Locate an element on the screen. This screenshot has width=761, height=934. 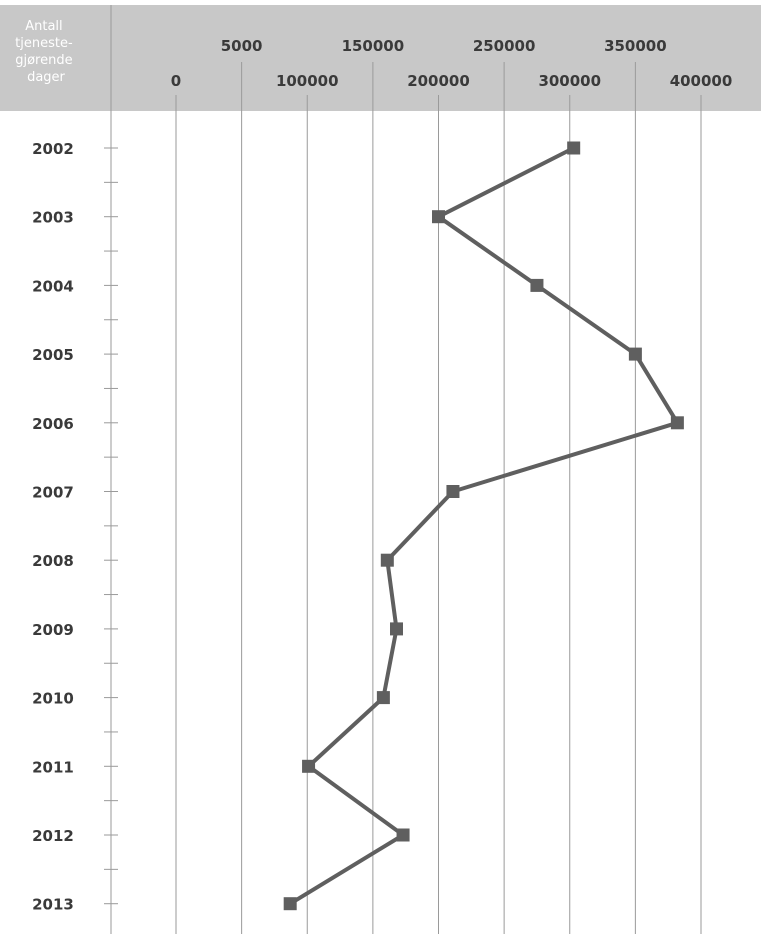
x-tick-label: 0 is located at coordinates (176, 81).